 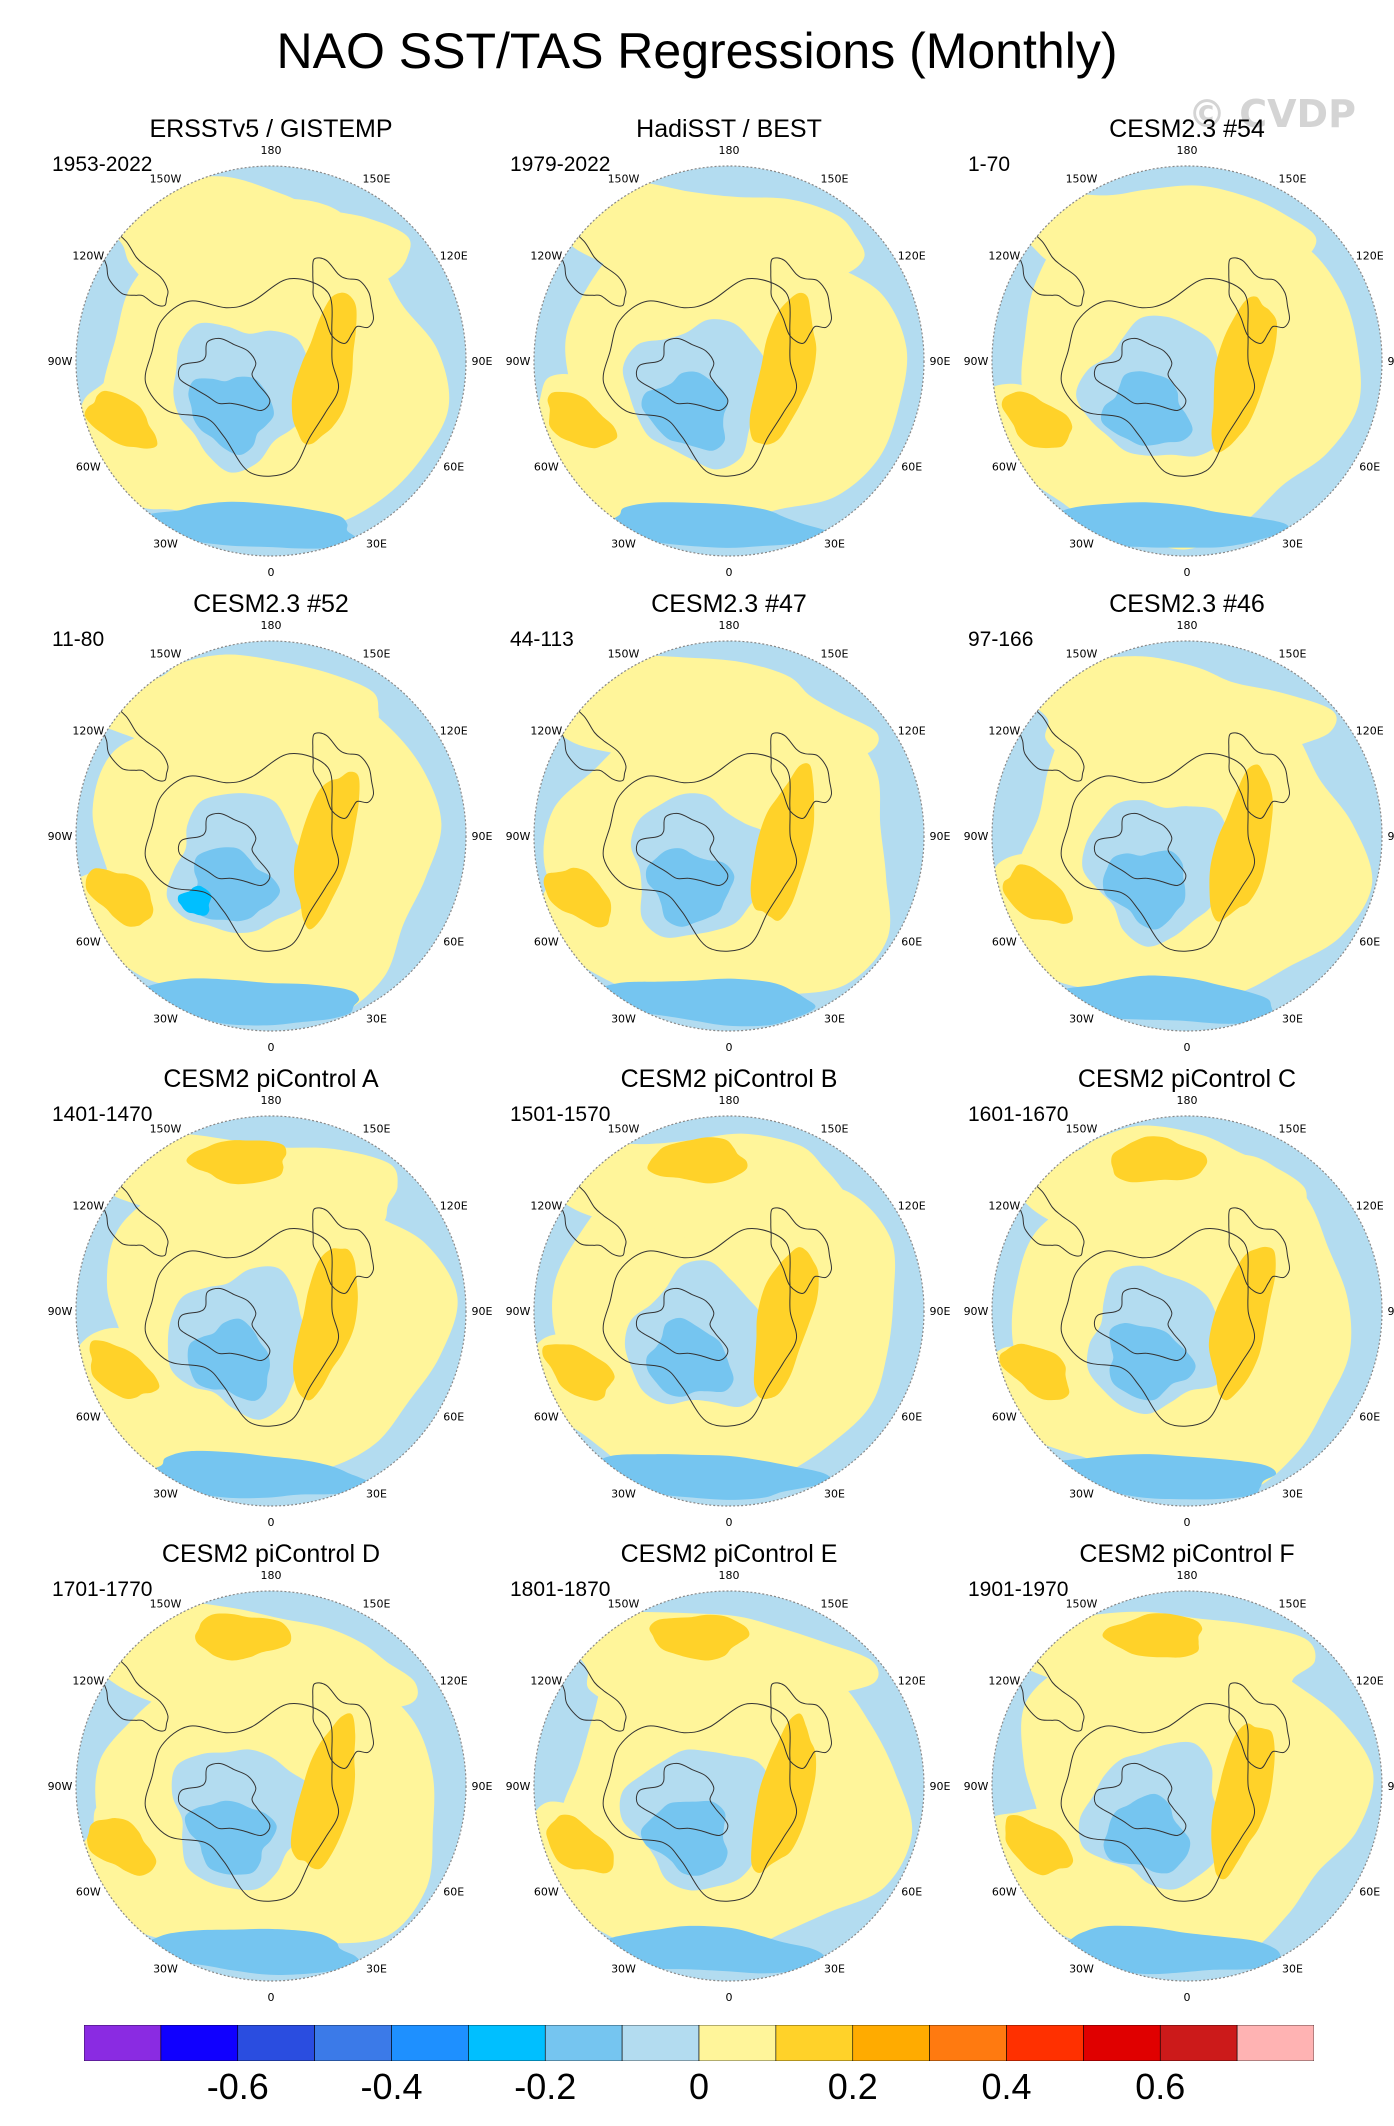 I want to click on panel-year-range: 1501-1570, so click(x=560, y=1114).